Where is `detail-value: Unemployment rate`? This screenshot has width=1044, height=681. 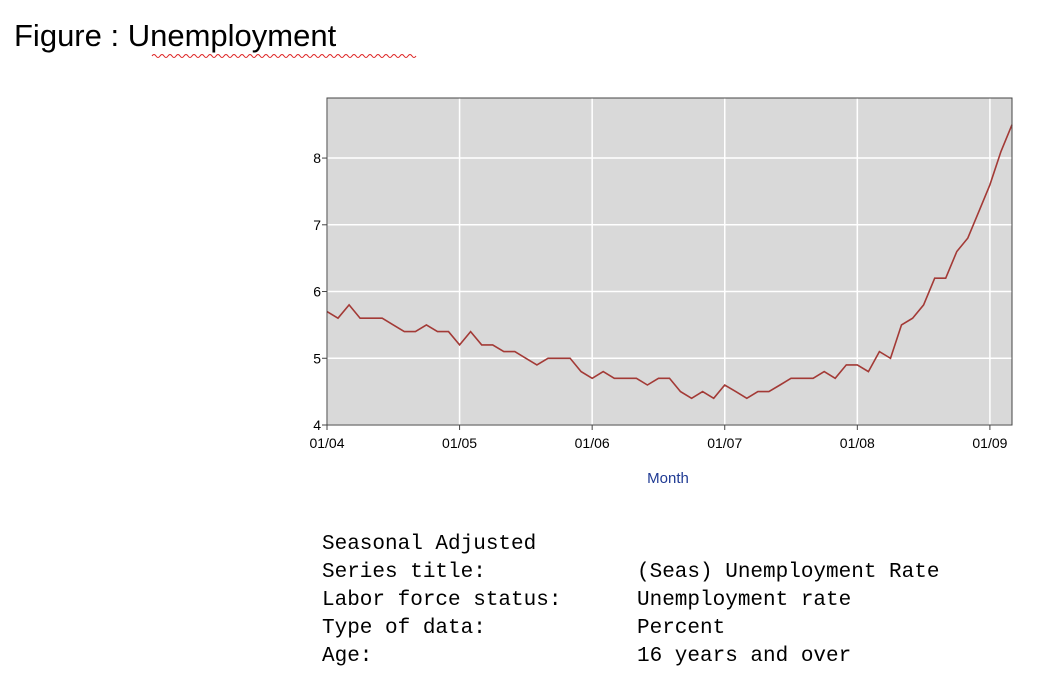
detail-value: Unemployment rate is located at coordinates (744, 600).